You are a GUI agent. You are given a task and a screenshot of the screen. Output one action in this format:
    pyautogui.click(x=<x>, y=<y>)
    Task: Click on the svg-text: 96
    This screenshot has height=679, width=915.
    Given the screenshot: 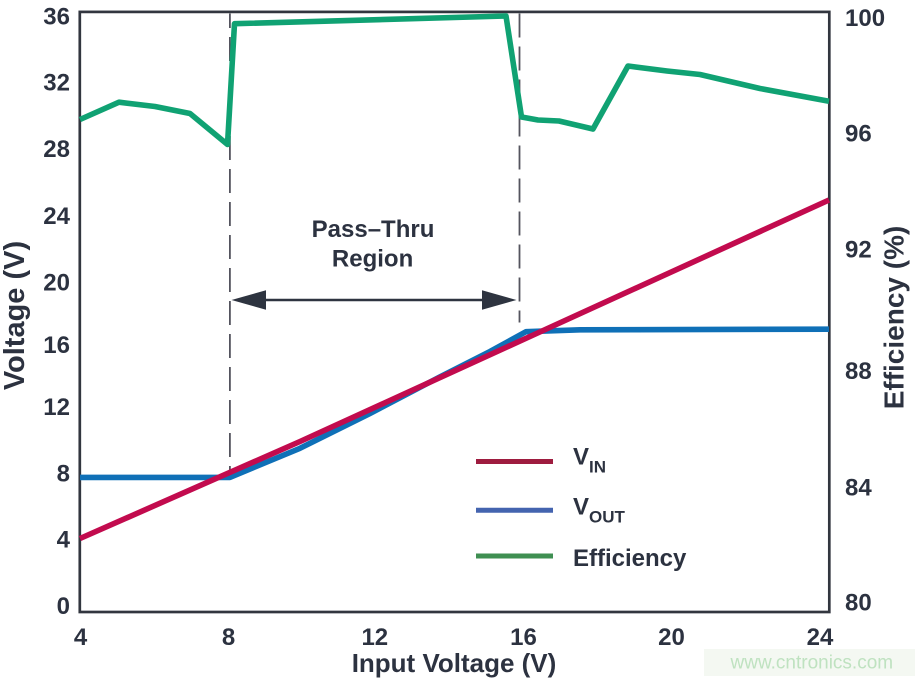 What is the action you would take?
    pyautogui.click(x=858, y=133)
    